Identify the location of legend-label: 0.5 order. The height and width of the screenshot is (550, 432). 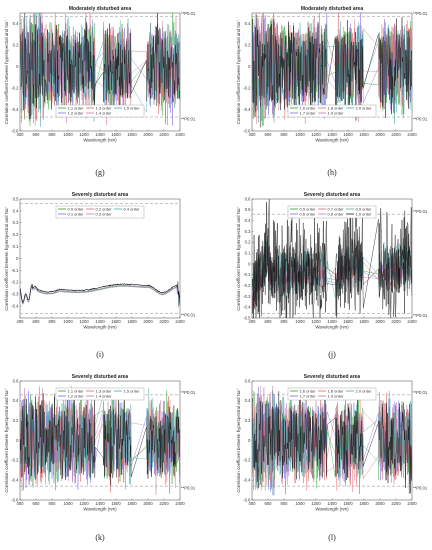
(308, 208).